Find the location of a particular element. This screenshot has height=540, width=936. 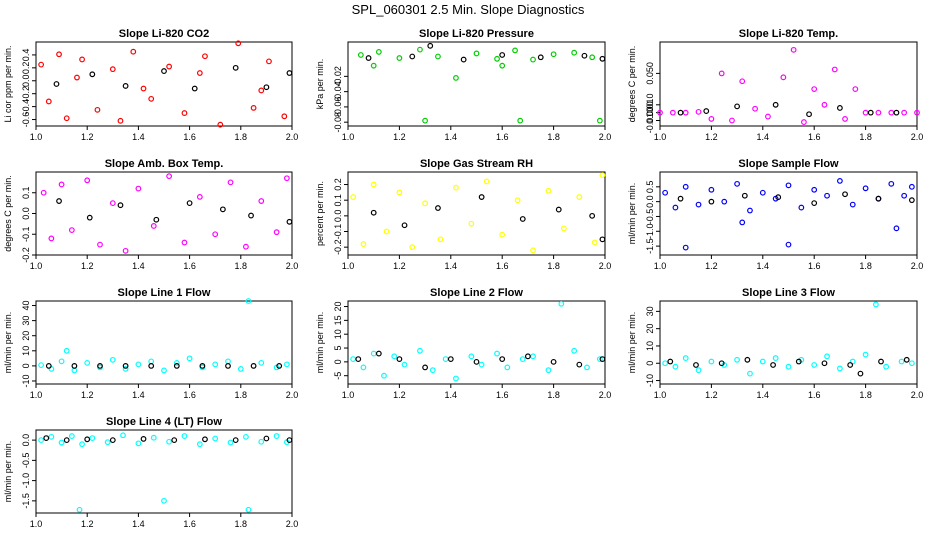

y-axis-label: kPa per min. is located at coordinates (320, 84).